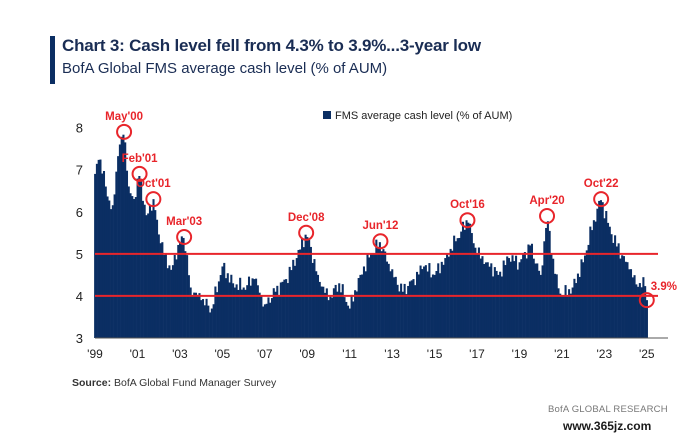 The width and height of the screenshot is (695, 442). What do you see at coordinates (605, 354) in the screenshot?
I see `x-tick-label: '23` at bounding box center [605, 354].